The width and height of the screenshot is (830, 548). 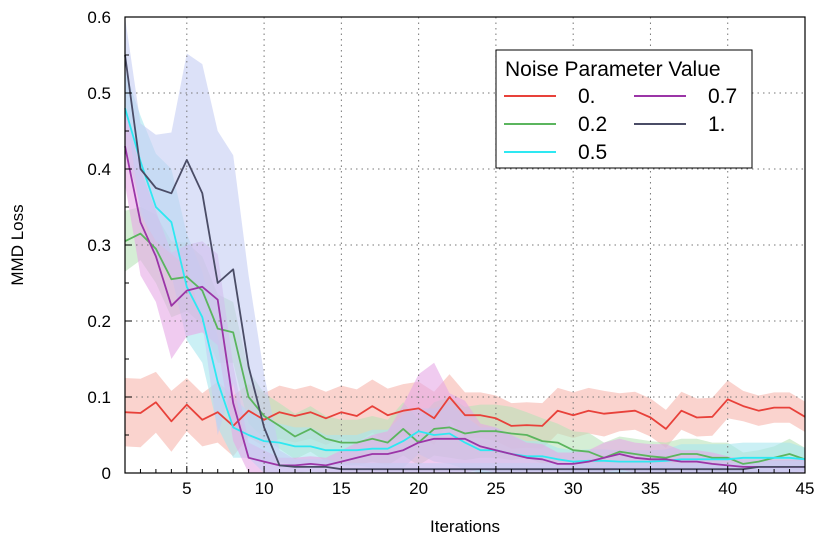 What do you see at coordinates (717, 124) in the screenshot?
I see `legend-label-4: 1.` at bounding box center [717, 124].